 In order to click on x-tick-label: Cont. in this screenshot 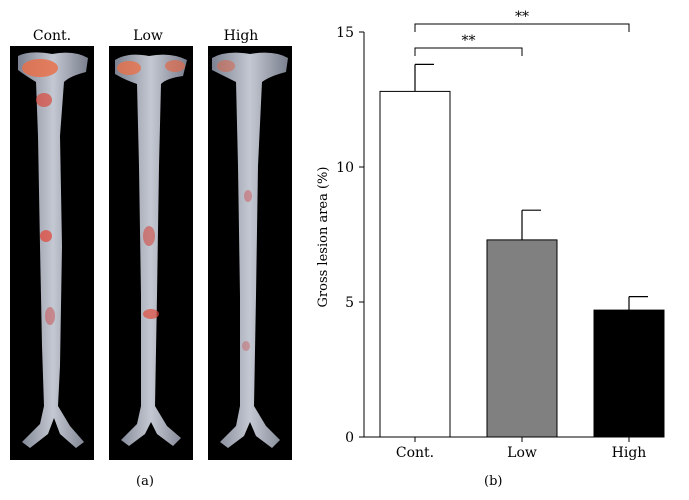, I will do `click(415, 453)`.